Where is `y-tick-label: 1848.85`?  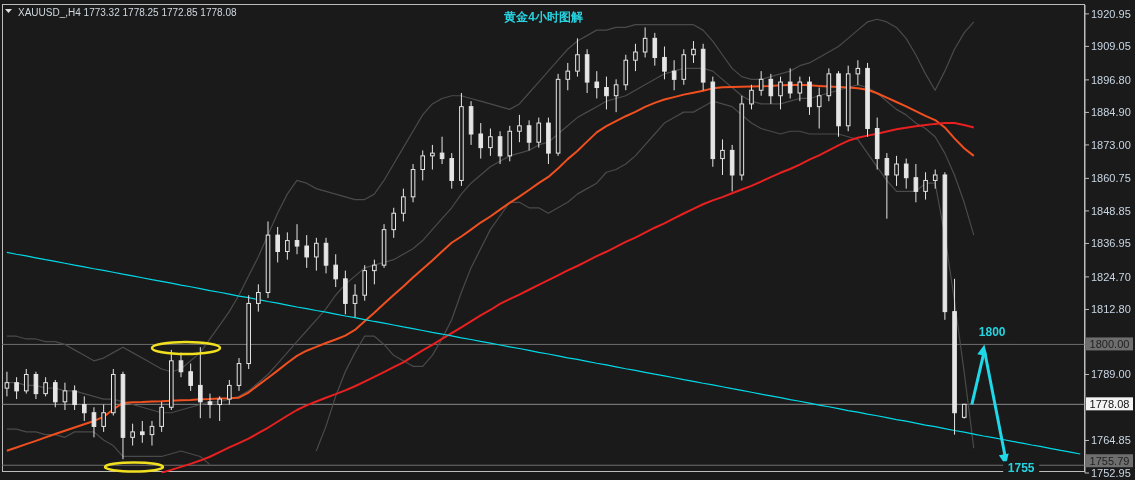 y-tick-label: 1848.85 is located at coordinates (1111, 210).